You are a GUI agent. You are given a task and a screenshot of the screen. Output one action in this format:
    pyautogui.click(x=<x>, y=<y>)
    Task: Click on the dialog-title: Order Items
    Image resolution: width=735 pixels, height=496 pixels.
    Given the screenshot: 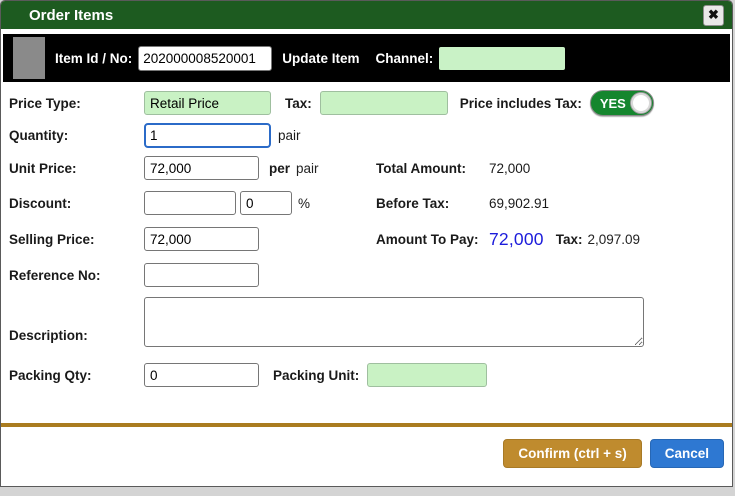 What is the action you would take?
    pyautogui.click(x=71, y=15)
    